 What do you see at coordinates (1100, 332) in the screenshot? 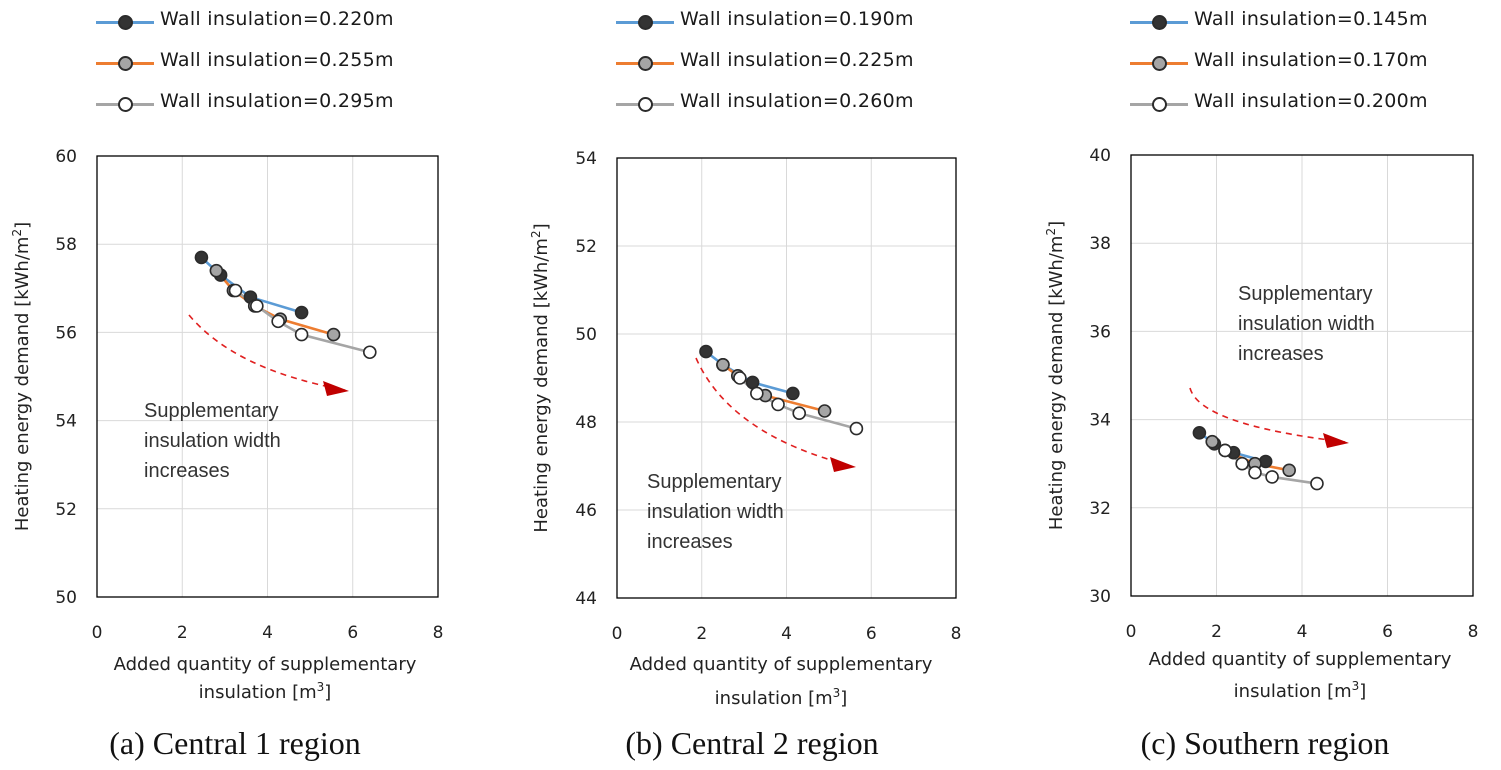
I see `y-tick-label: 36` at bounding box center [1100, 332].